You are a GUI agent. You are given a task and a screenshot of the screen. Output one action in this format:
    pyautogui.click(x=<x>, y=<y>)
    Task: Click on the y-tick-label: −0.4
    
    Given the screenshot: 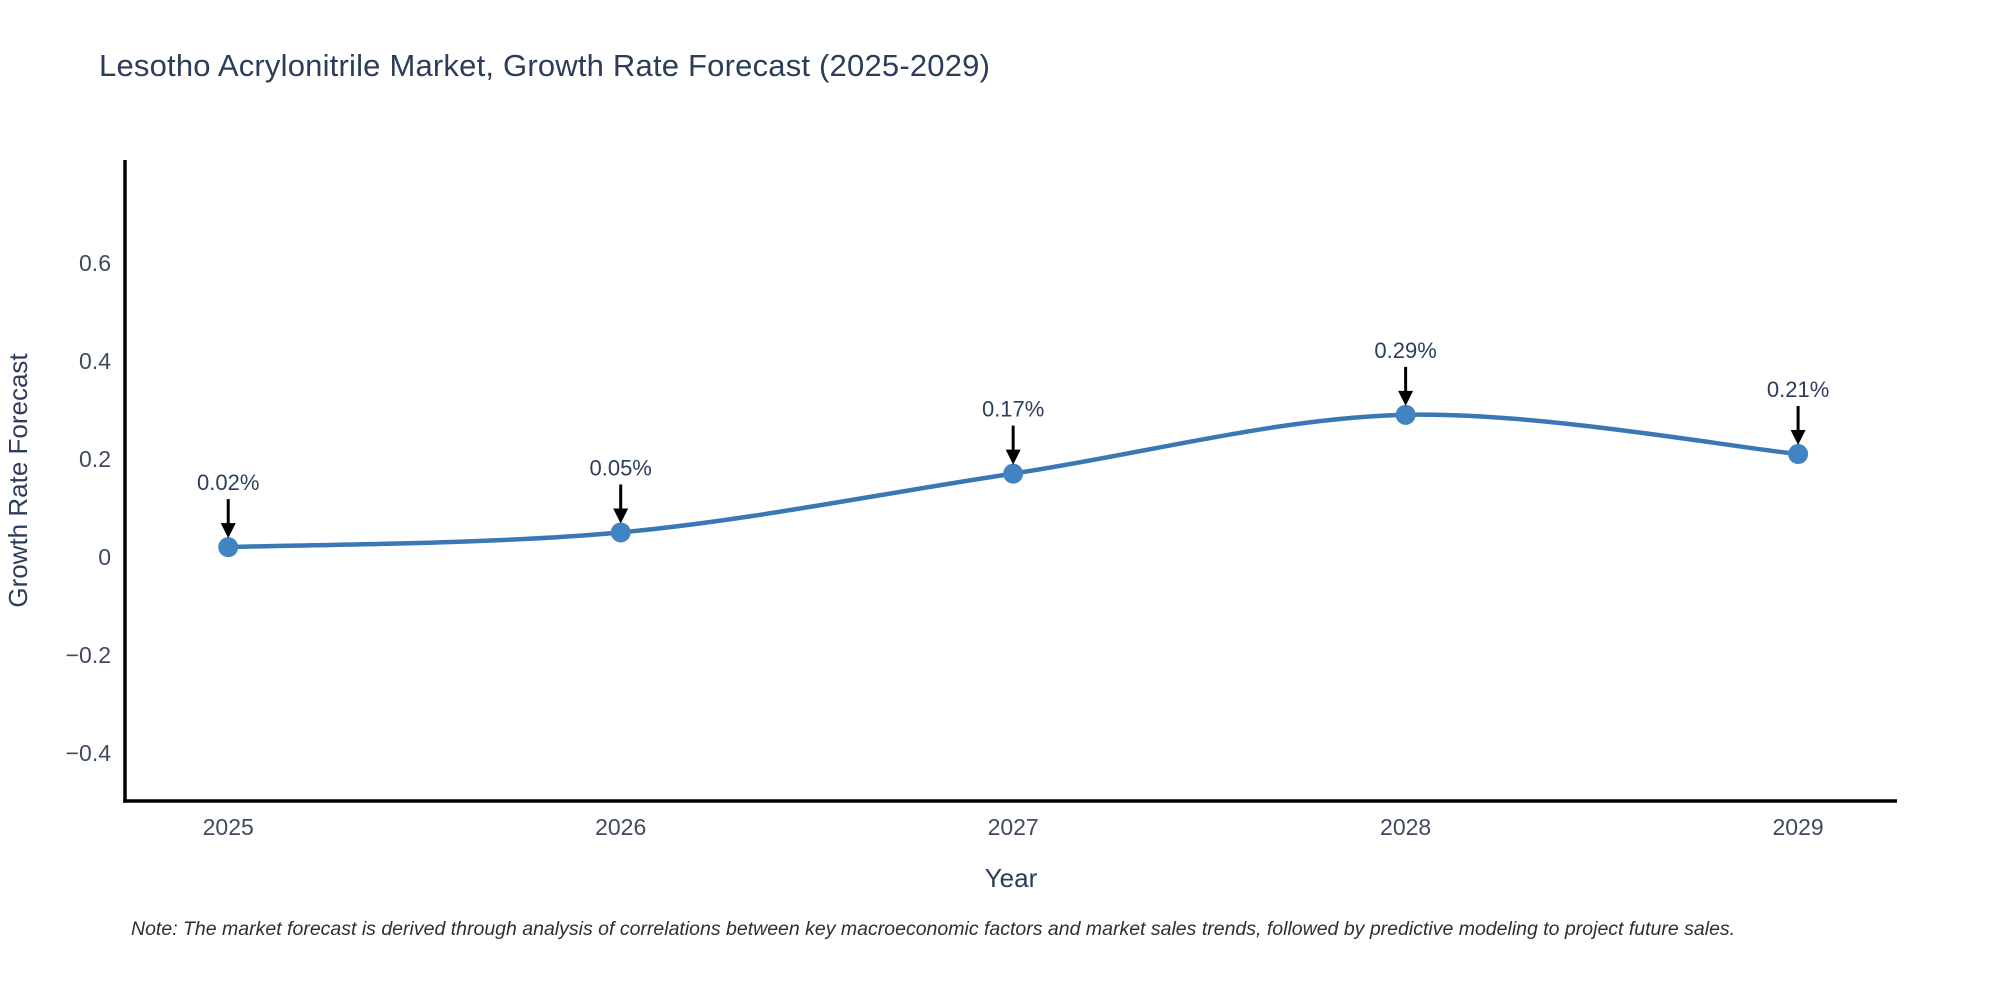 What is the action you would take?
    pyautogui.click(x=89, y=753)
    